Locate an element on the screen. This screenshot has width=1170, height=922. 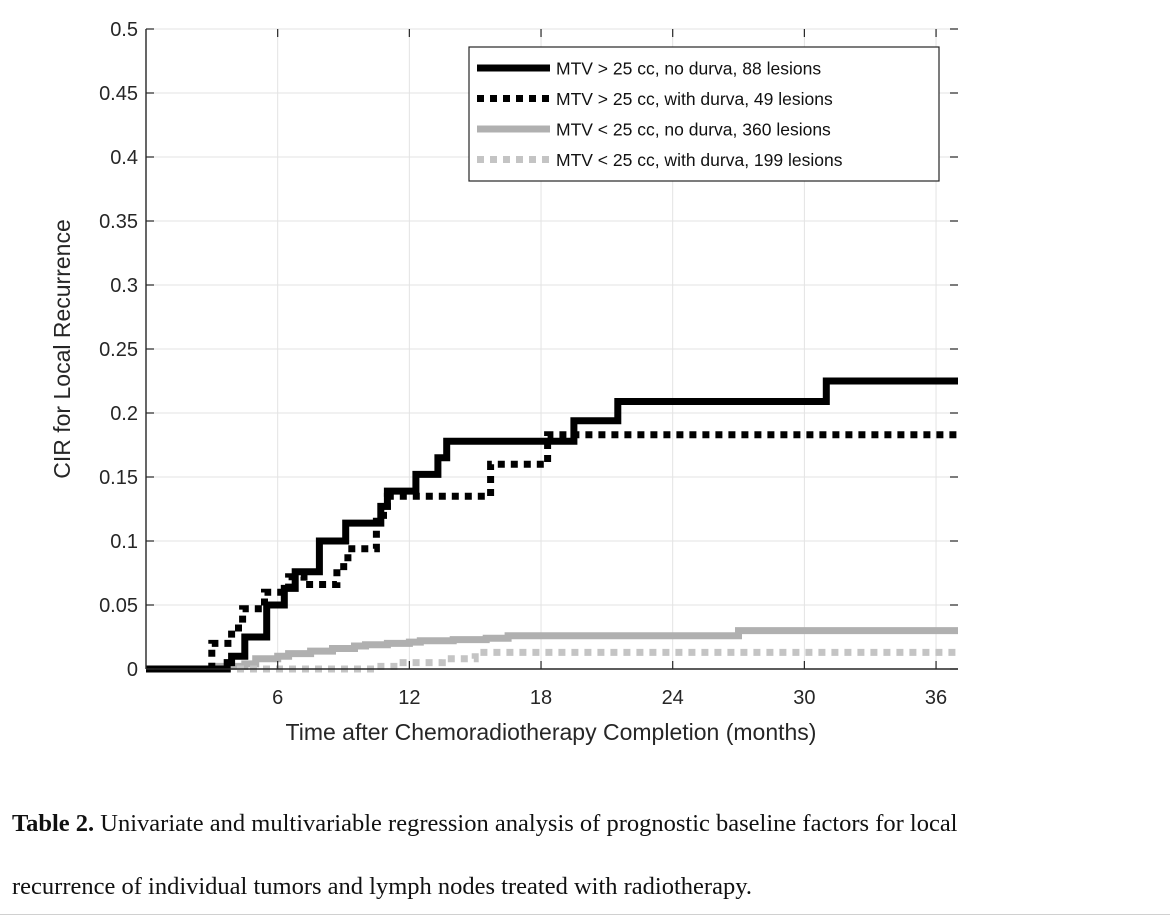
legend-label-3: MTV < 25 cc, no durva, 360 lesions is located at coordinates (693, 130).